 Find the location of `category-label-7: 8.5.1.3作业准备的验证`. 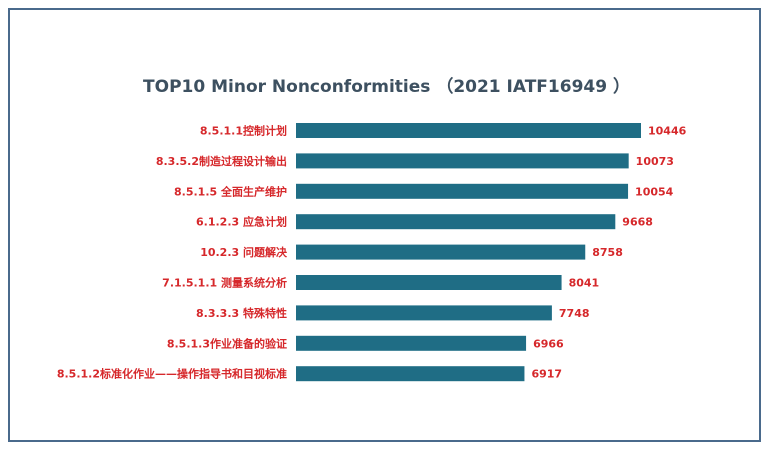

category-label-7: 8.5.1.3作业准备的验证 is located at coordinates (227, 343).